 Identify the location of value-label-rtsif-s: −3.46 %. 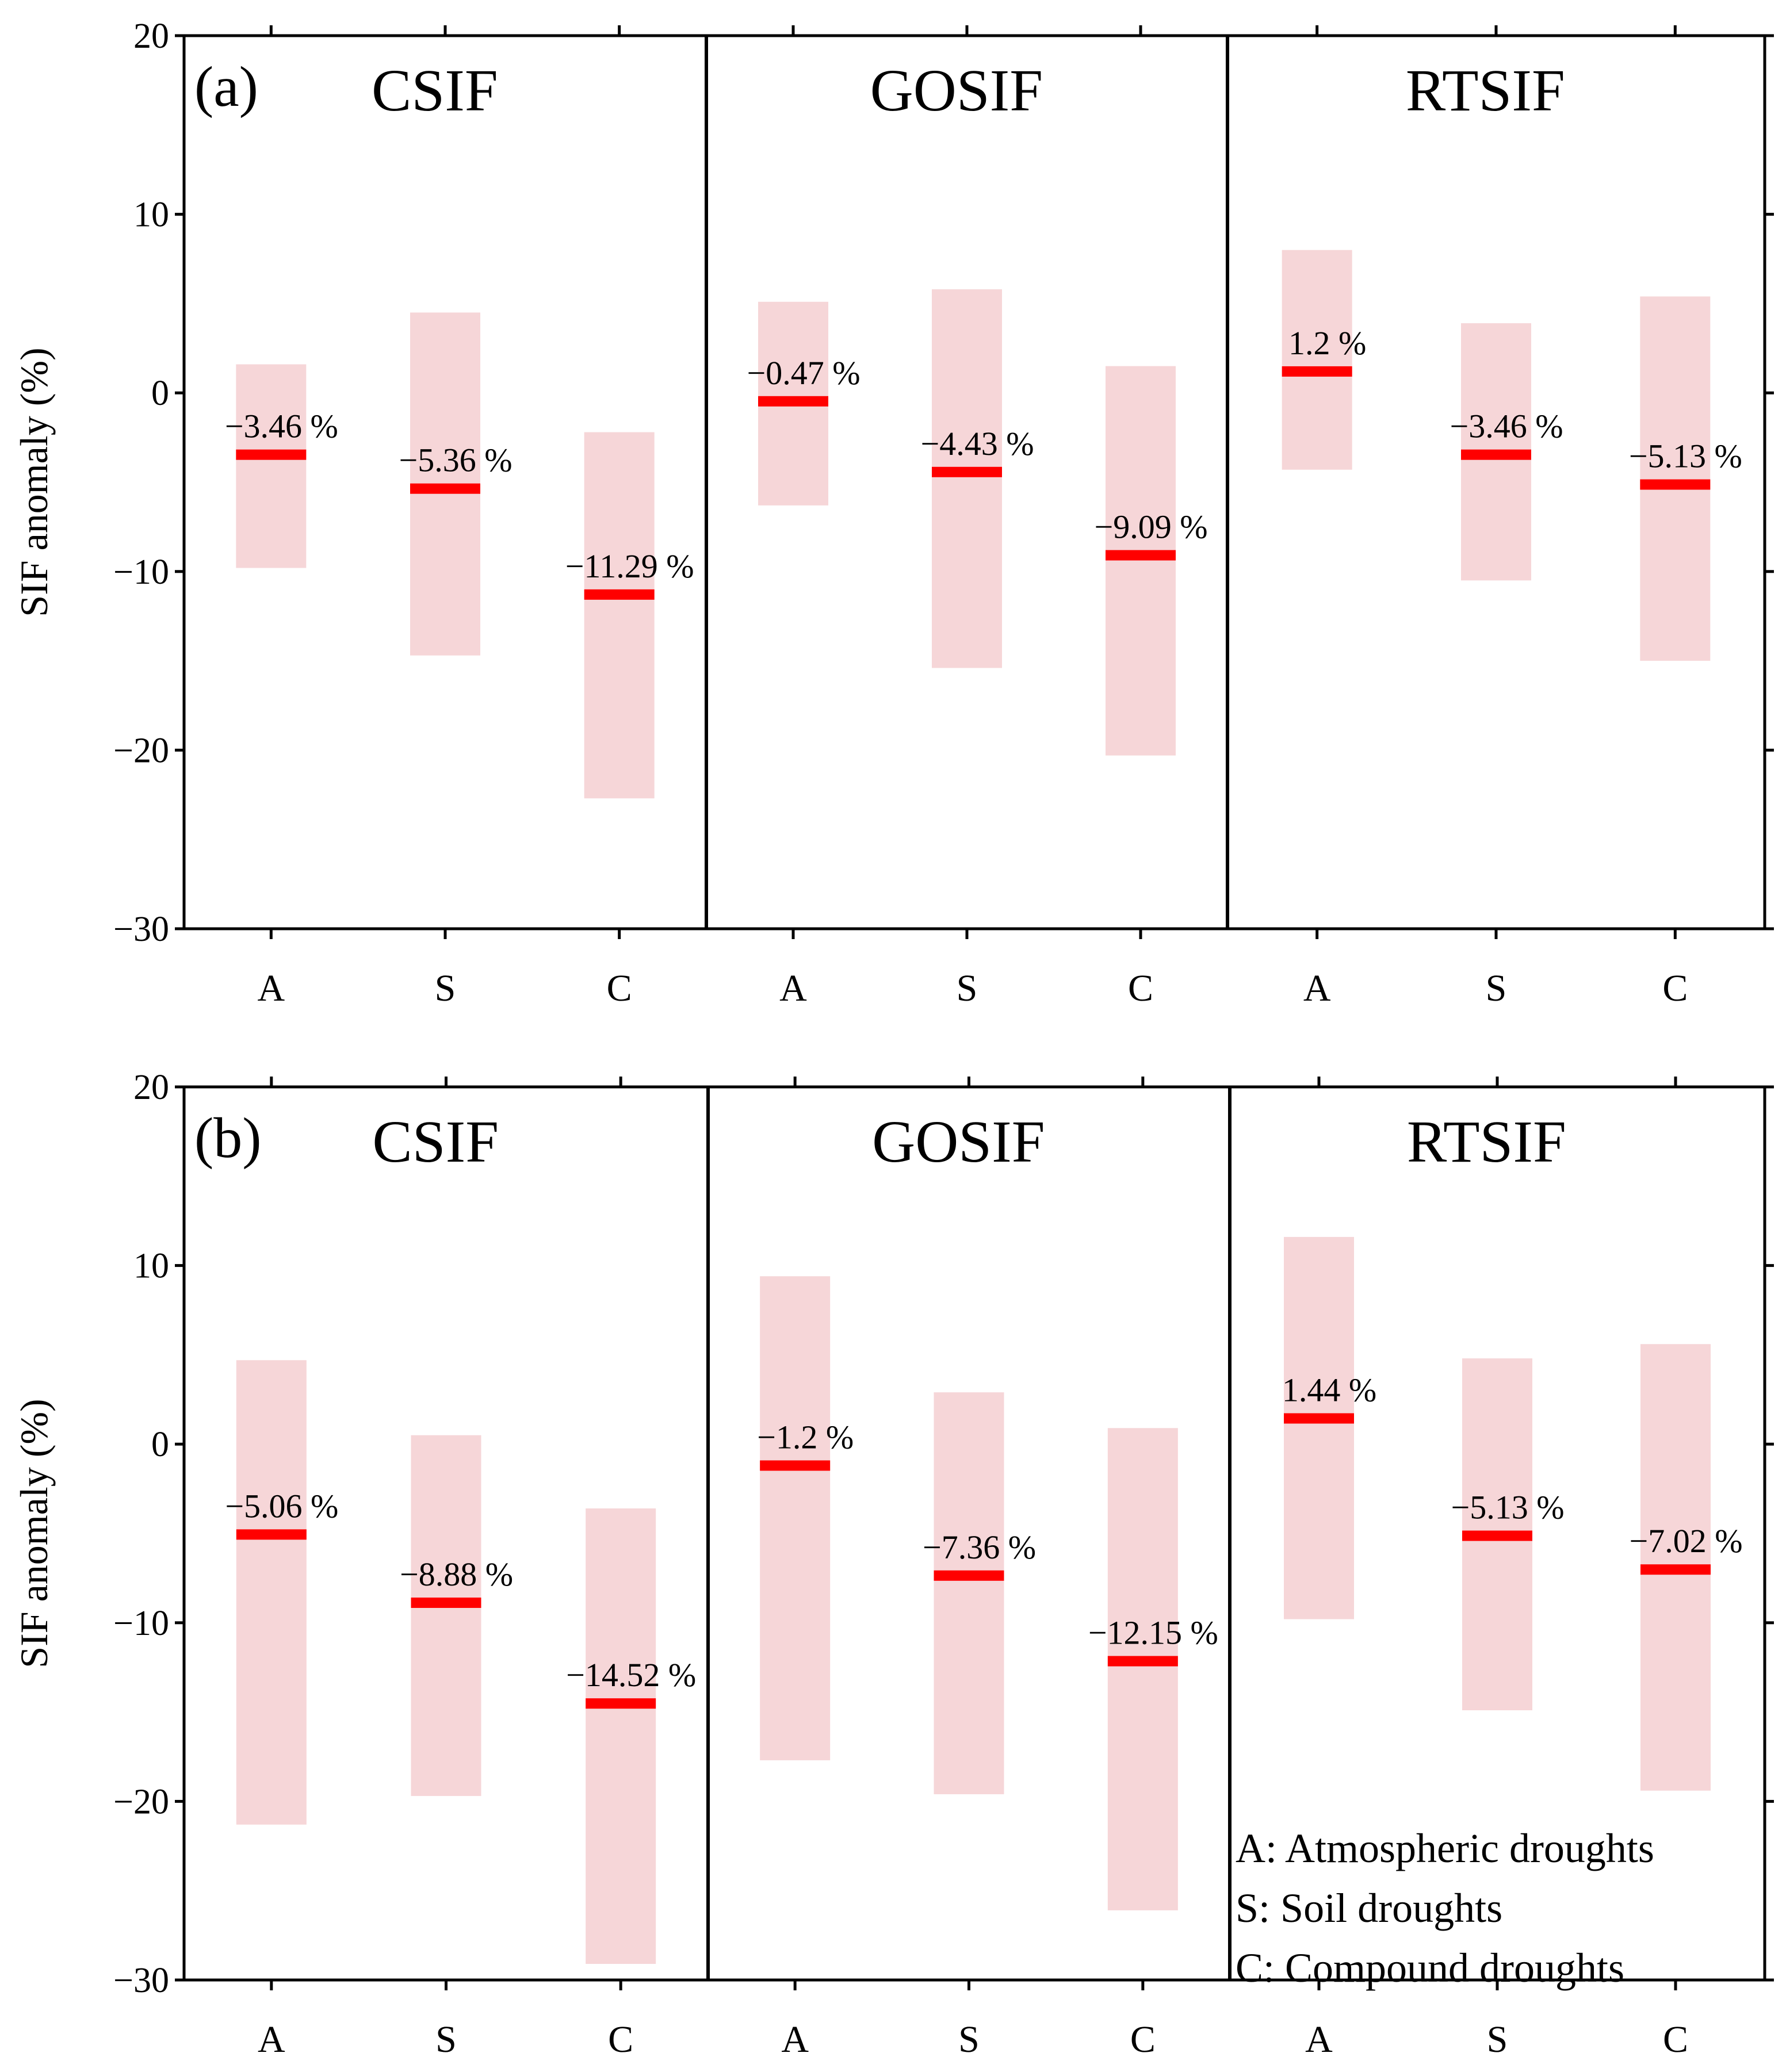
(1506, 426).